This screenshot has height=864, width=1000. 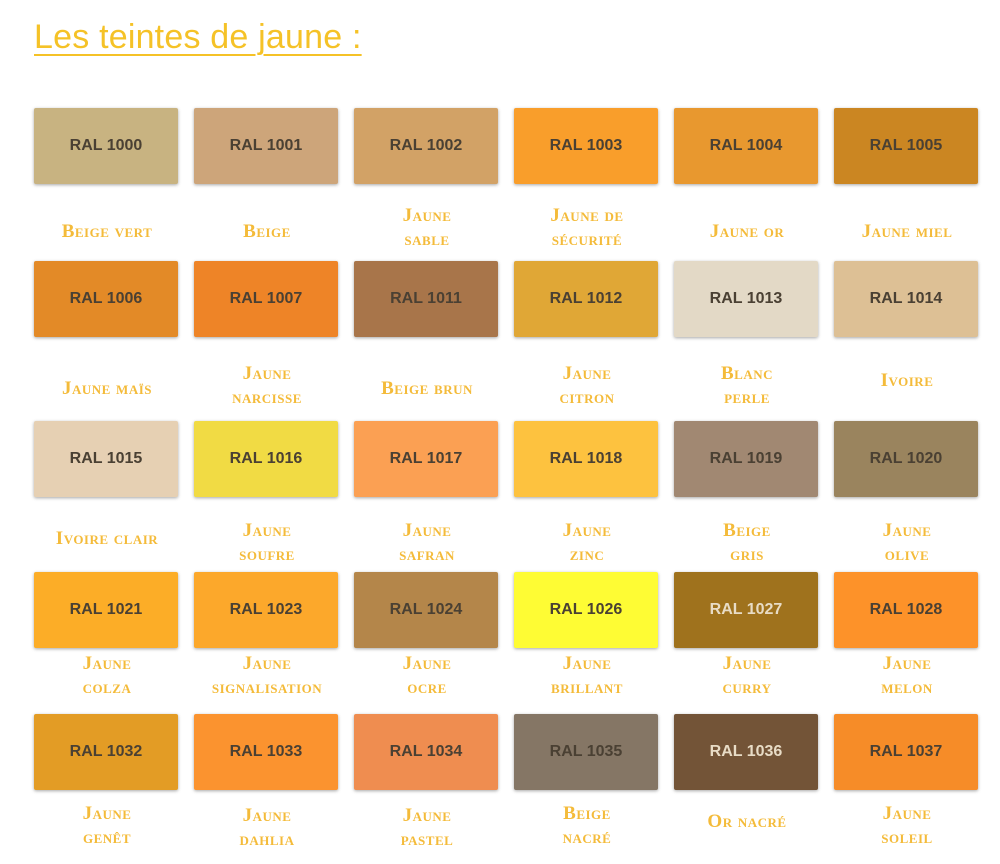 I want to click on color-swatch: RAL 1002, so click(x=426, y=146).